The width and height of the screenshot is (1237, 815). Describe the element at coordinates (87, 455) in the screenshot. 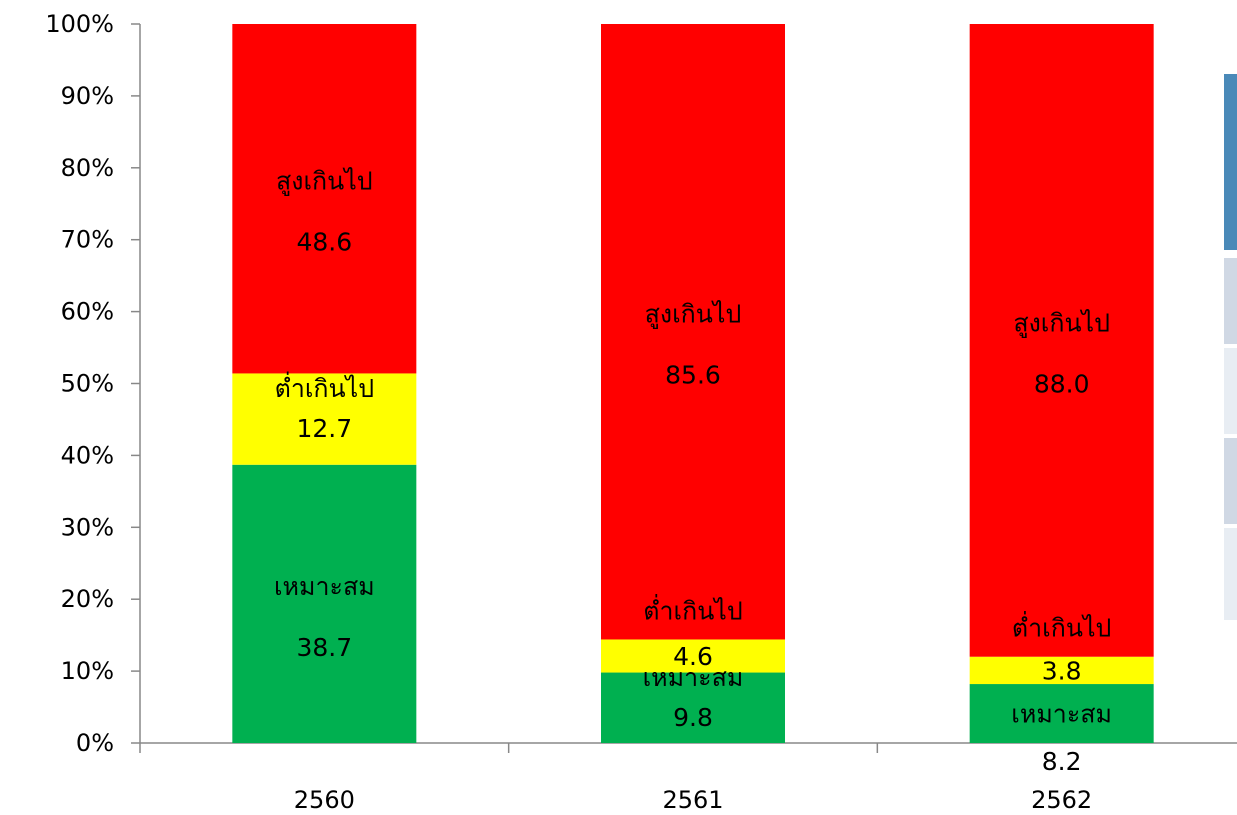

I see `y-tick-label: 40%` at that location.